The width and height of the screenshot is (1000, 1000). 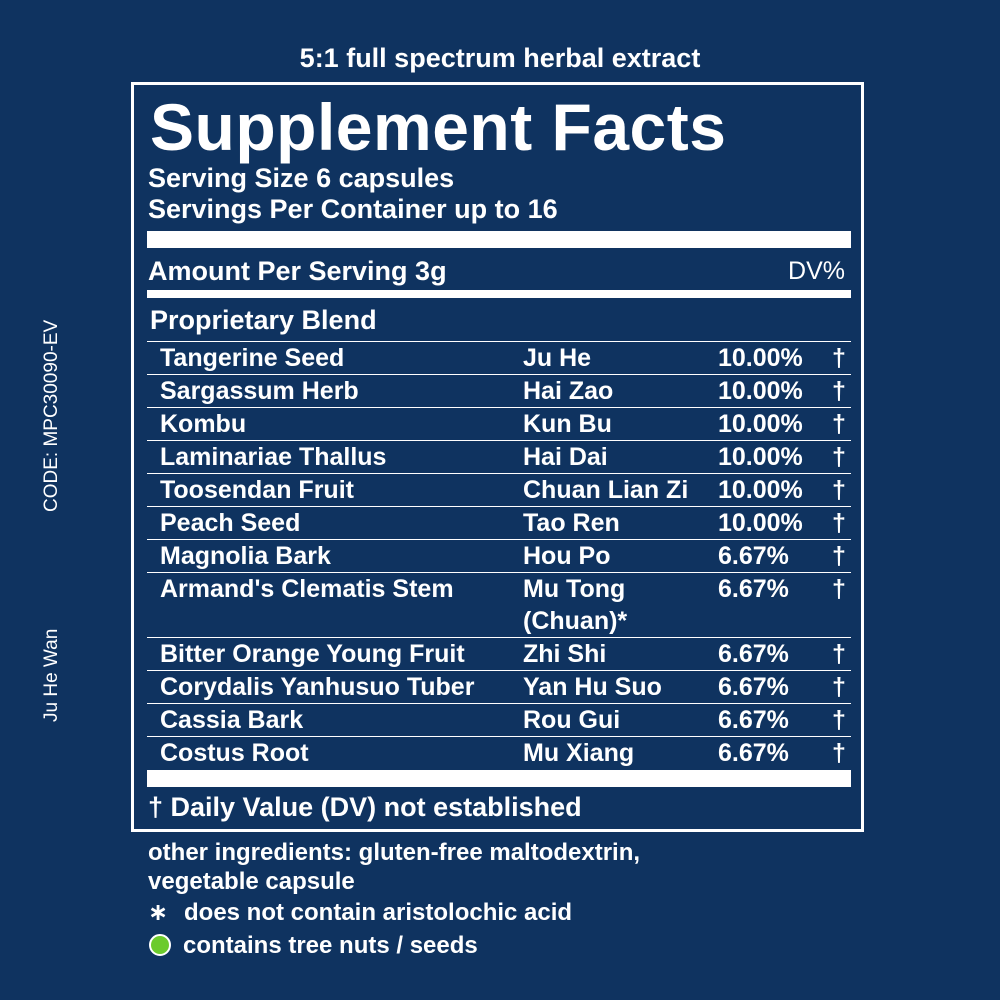 What do you see at coordinates (312, 654) in the screenshot?
I see `ingredient-name: Bitter Orange Young Fruit` at bounding box center [312, 654].